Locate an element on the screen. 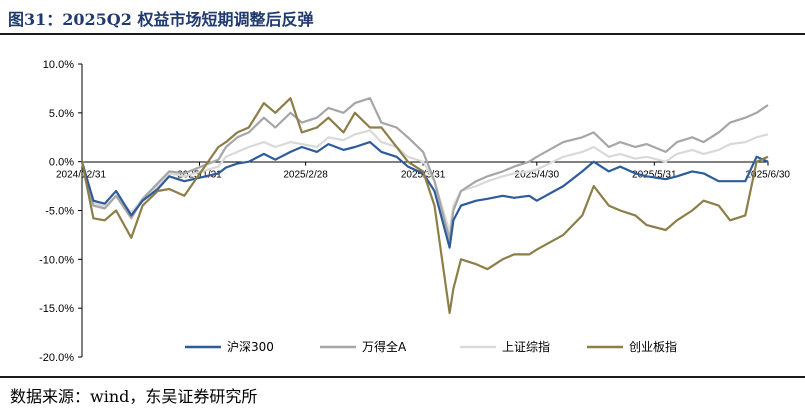 The image size is (805, 413). y-tick-label: -10.0% is located at coordinates (56, 260).